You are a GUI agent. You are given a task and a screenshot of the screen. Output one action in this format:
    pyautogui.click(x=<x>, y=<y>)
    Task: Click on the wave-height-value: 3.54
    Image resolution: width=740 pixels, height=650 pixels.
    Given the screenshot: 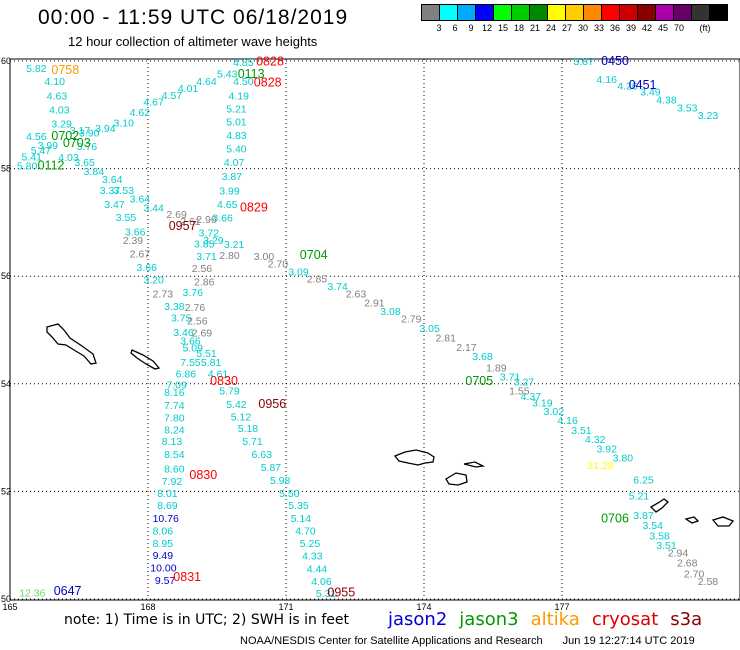 What is the action you would take?
    pyautogui.click(x=653, y=526)
    